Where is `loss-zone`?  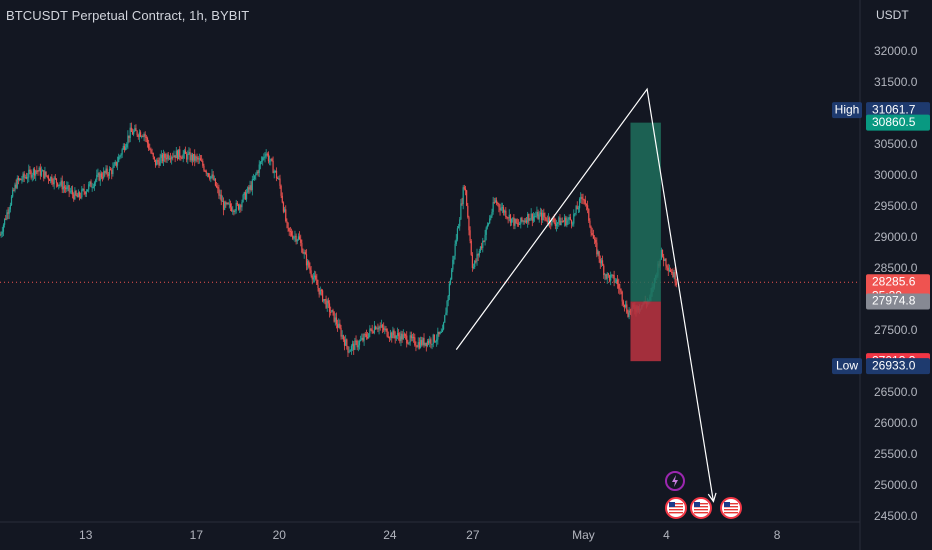
loss-zone is located at coordinates (645, 331).